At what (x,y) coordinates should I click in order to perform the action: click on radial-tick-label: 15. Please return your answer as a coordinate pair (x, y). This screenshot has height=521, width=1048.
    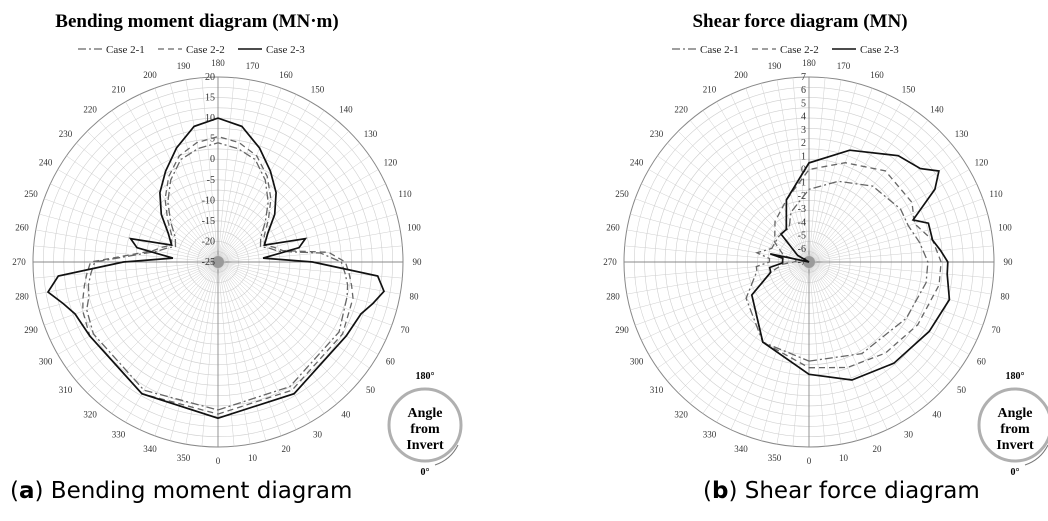
    Looking at the image, I should click on (210, 98).